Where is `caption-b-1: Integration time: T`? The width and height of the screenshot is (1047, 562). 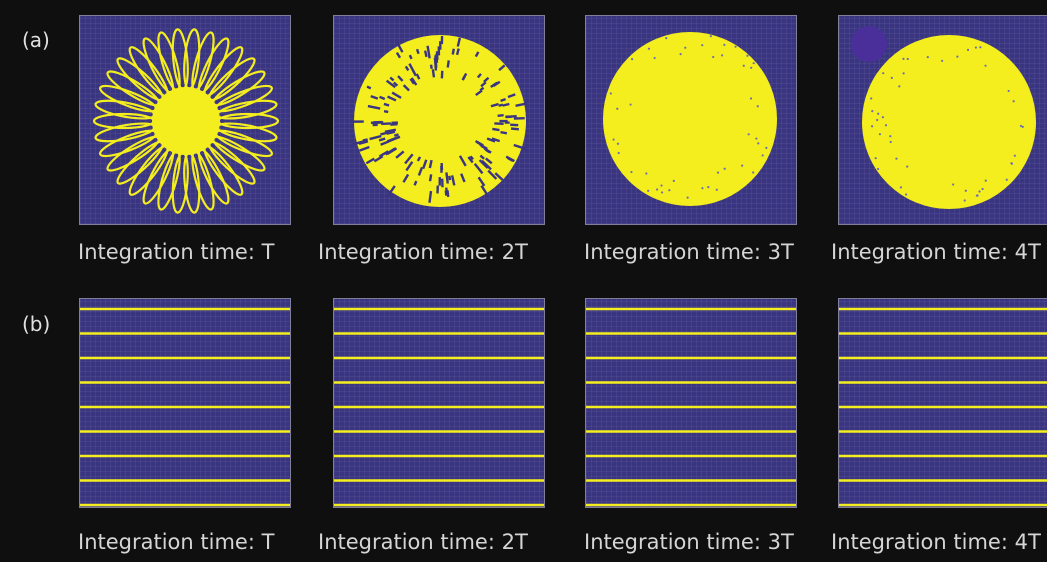
caption-b-1: Integration time: T is located at coordinates (176, 542).